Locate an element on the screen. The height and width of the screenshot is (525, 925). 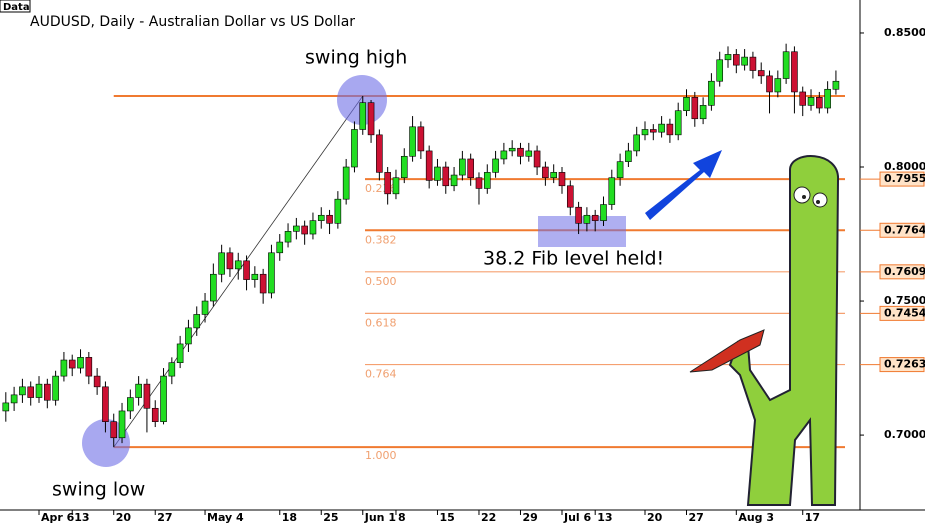
fib-ratio-label: 0.236 is located at coordinates (381, 188).